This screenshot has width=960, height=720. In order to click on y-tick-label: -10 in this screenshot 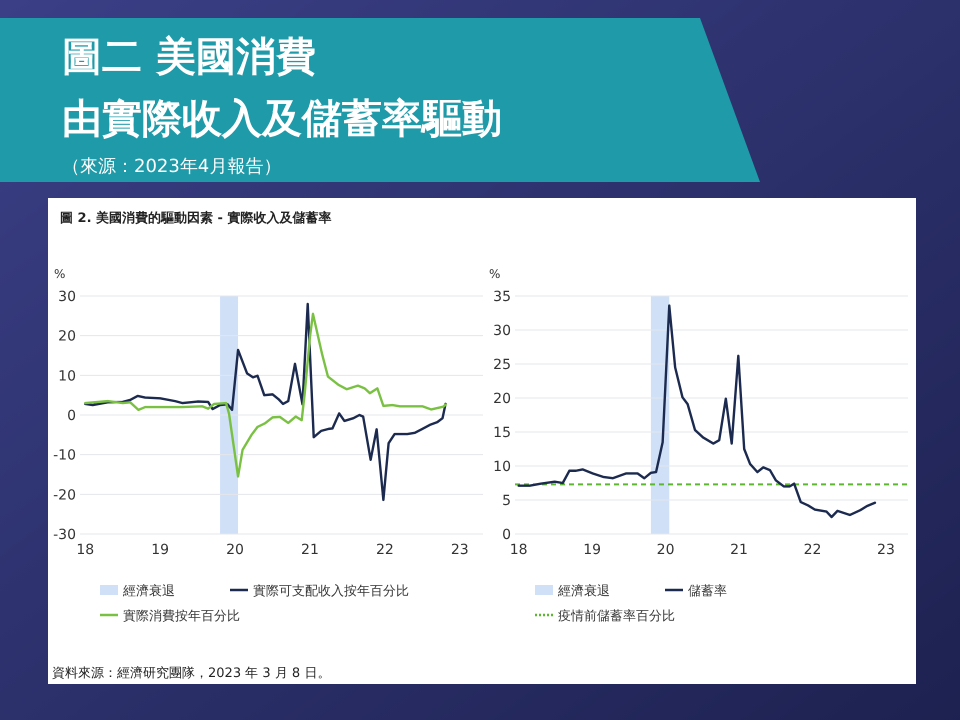, I will do `click(64, 456)`.